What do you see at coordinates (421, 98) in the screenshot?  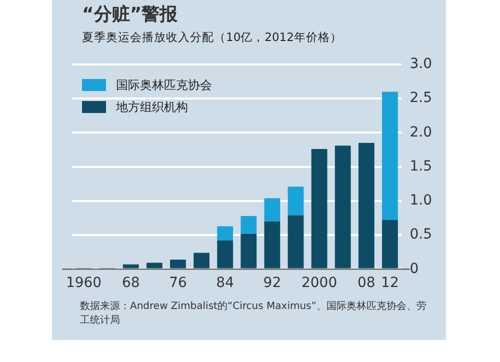 I see `y-tick-label: 2.5` at bounding box center [421, 98].